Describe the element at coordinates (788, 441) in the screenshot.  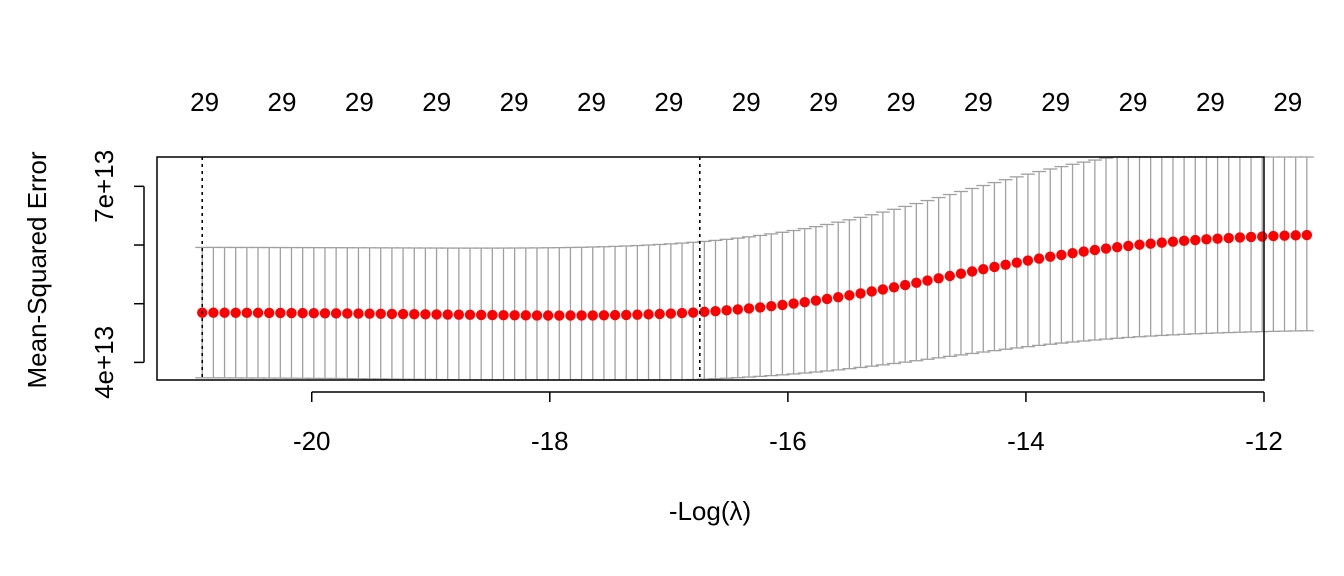
I see `x-tick-label: -16` at that location.